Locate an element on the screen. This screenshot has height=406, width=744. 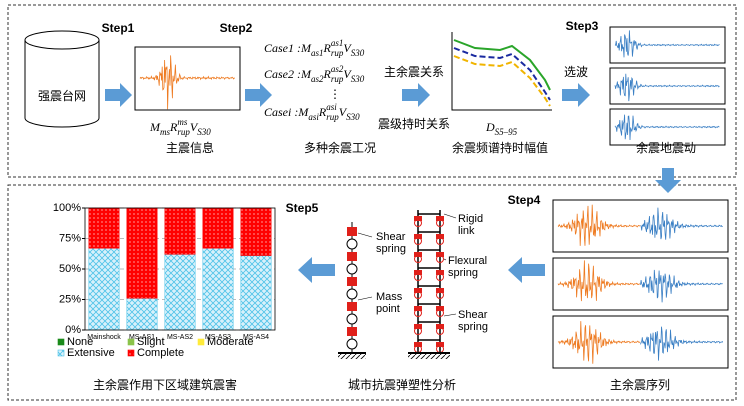
wave-box is located at coordinates (640, 342).